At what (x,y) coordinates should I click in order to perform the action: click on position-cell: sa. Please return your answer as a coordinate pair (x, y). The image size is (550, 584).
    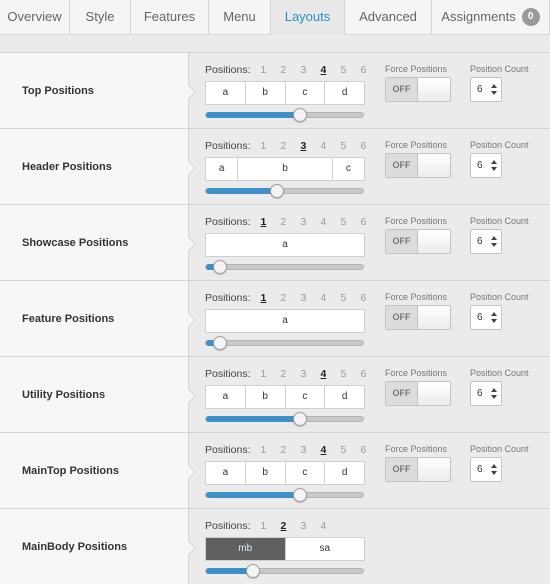
    Looking at the image, I should click on (325, 548).